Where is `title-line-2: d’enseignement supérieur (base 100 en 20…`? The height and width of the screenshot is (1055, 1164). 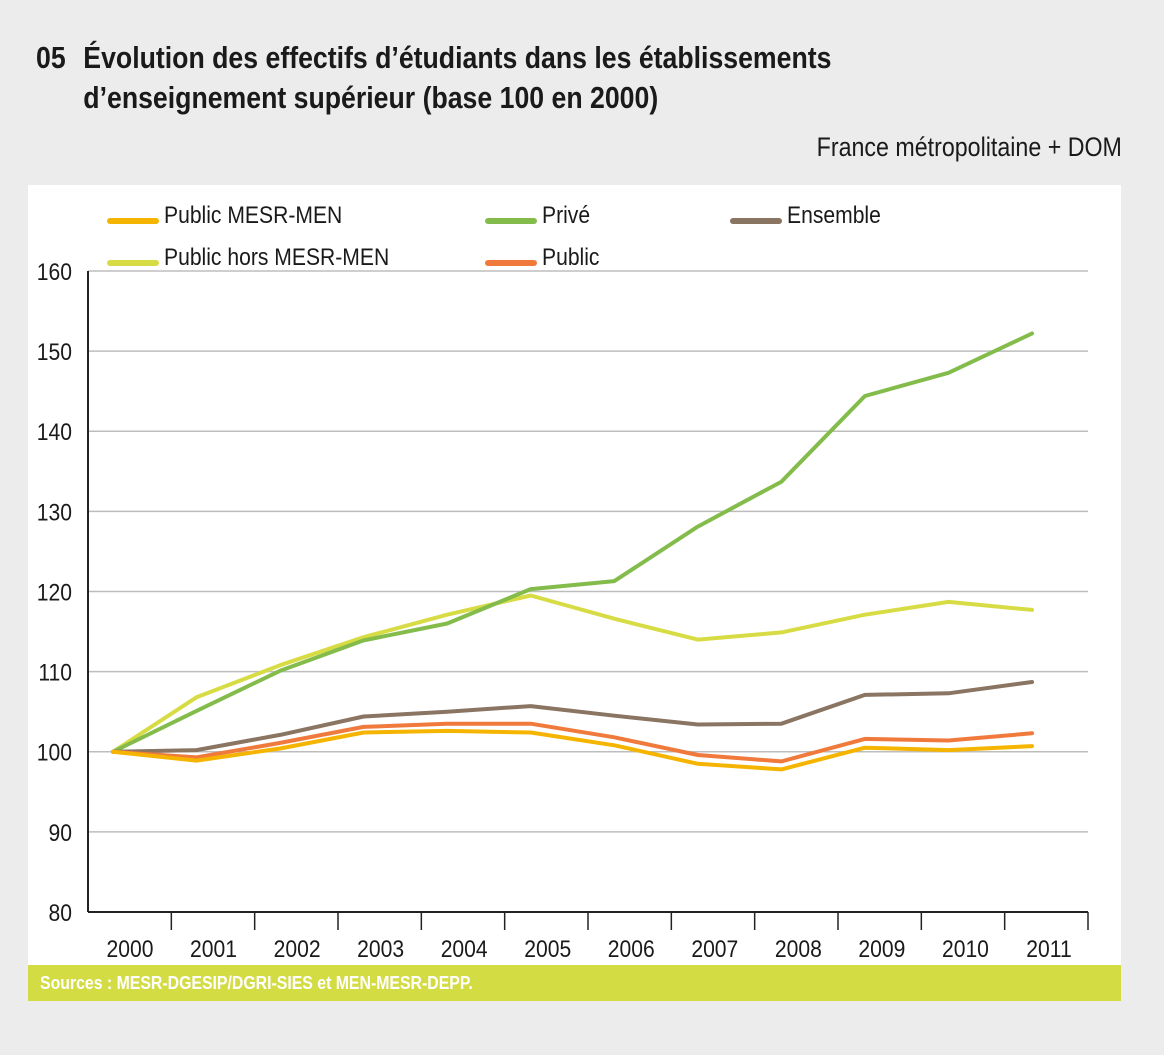 title-line-2: d’enseignement supérieur (base 100 en 20… is located at coordinates (371, 97).